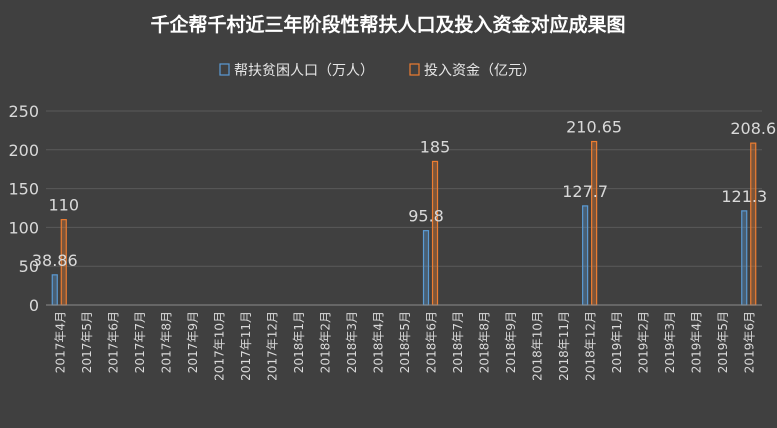 This screenshot has height=428, width=777. I want to click on x-tick-label: 2018年8月, so click(485, 342).